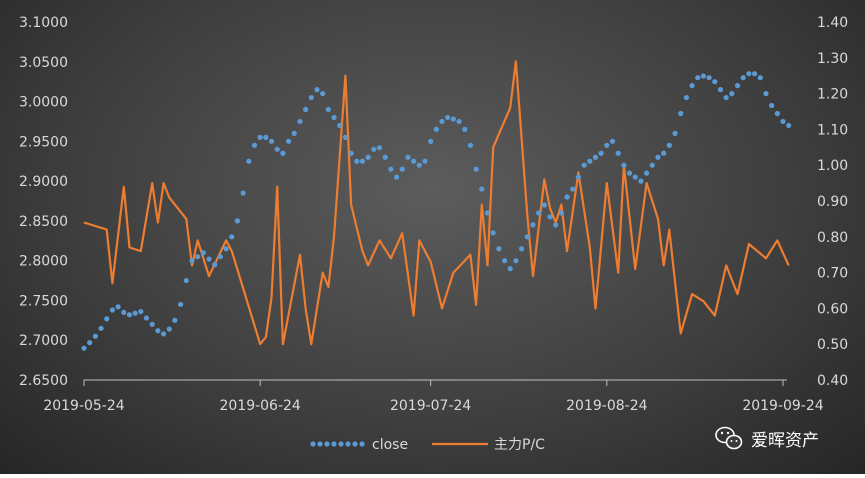  What do you see at coordinates (782, 406) in the screenshot?
I see `x-axis-tick-label: 2019-09-24` at bounding box center [782, 406].